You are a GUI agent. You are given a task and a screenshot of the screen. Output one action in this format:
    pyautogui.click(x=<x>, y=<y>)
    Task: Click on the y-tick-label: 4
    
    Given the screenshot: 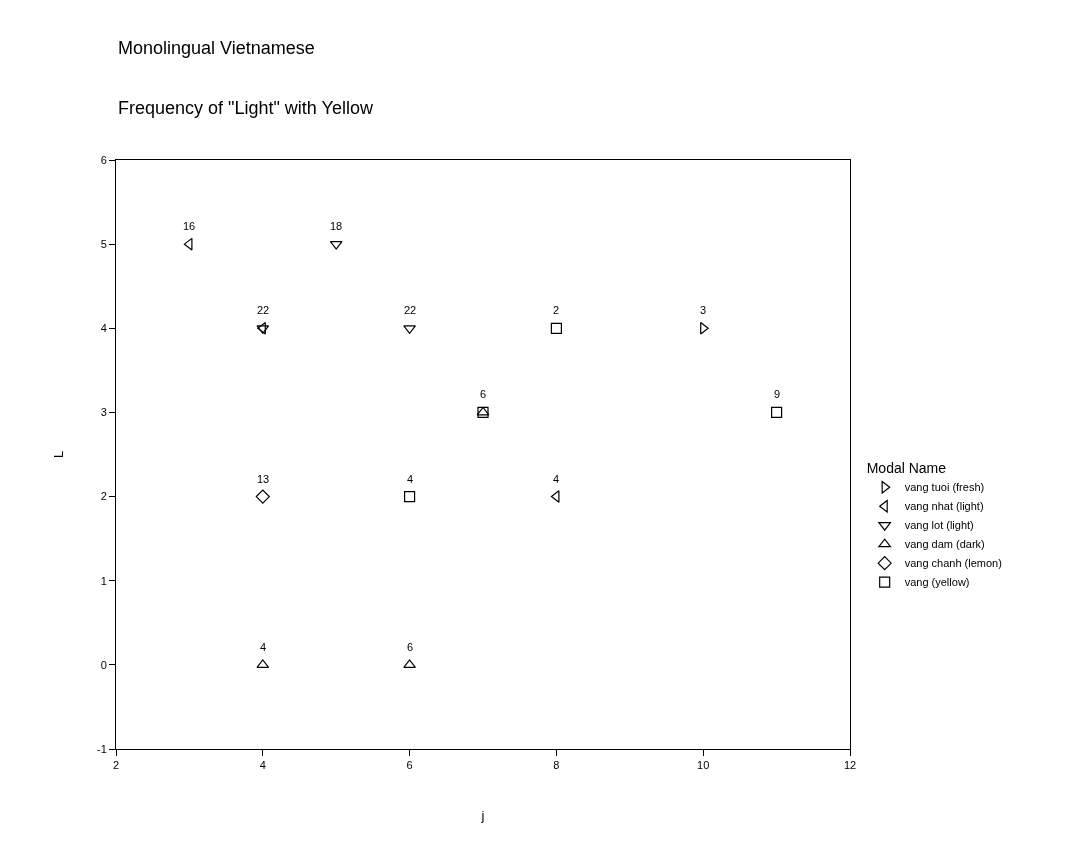 What is the action you would take?
    pyautogui.click(x=103, y=328)
    